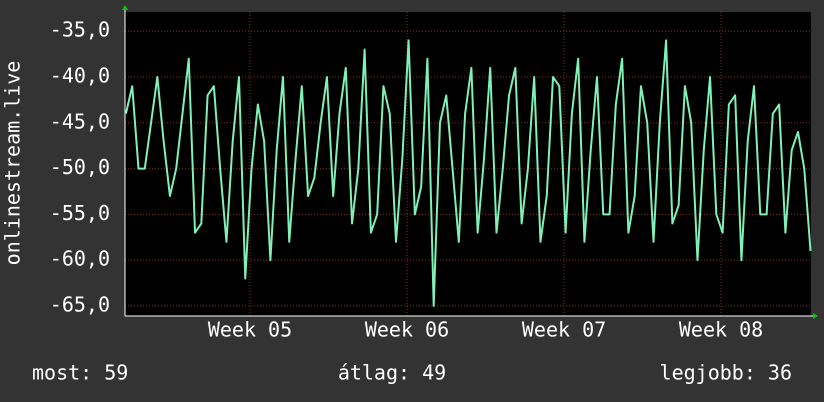  I want to click on y-tick-label: -50,0, so click(80, 167).